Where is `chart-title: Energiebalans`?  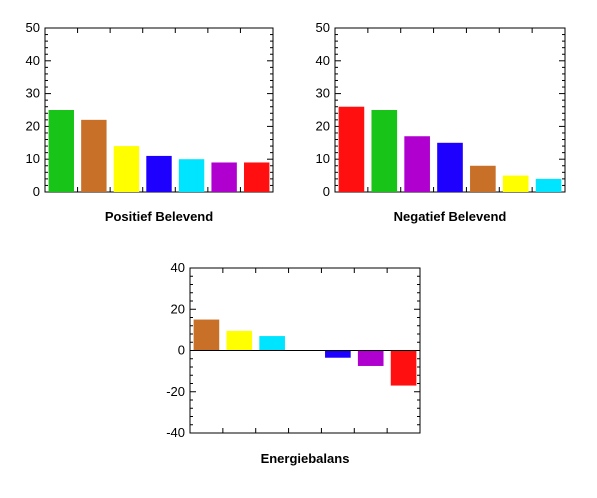 chart-title: Energiebalans is located at coordinates (305, 458).